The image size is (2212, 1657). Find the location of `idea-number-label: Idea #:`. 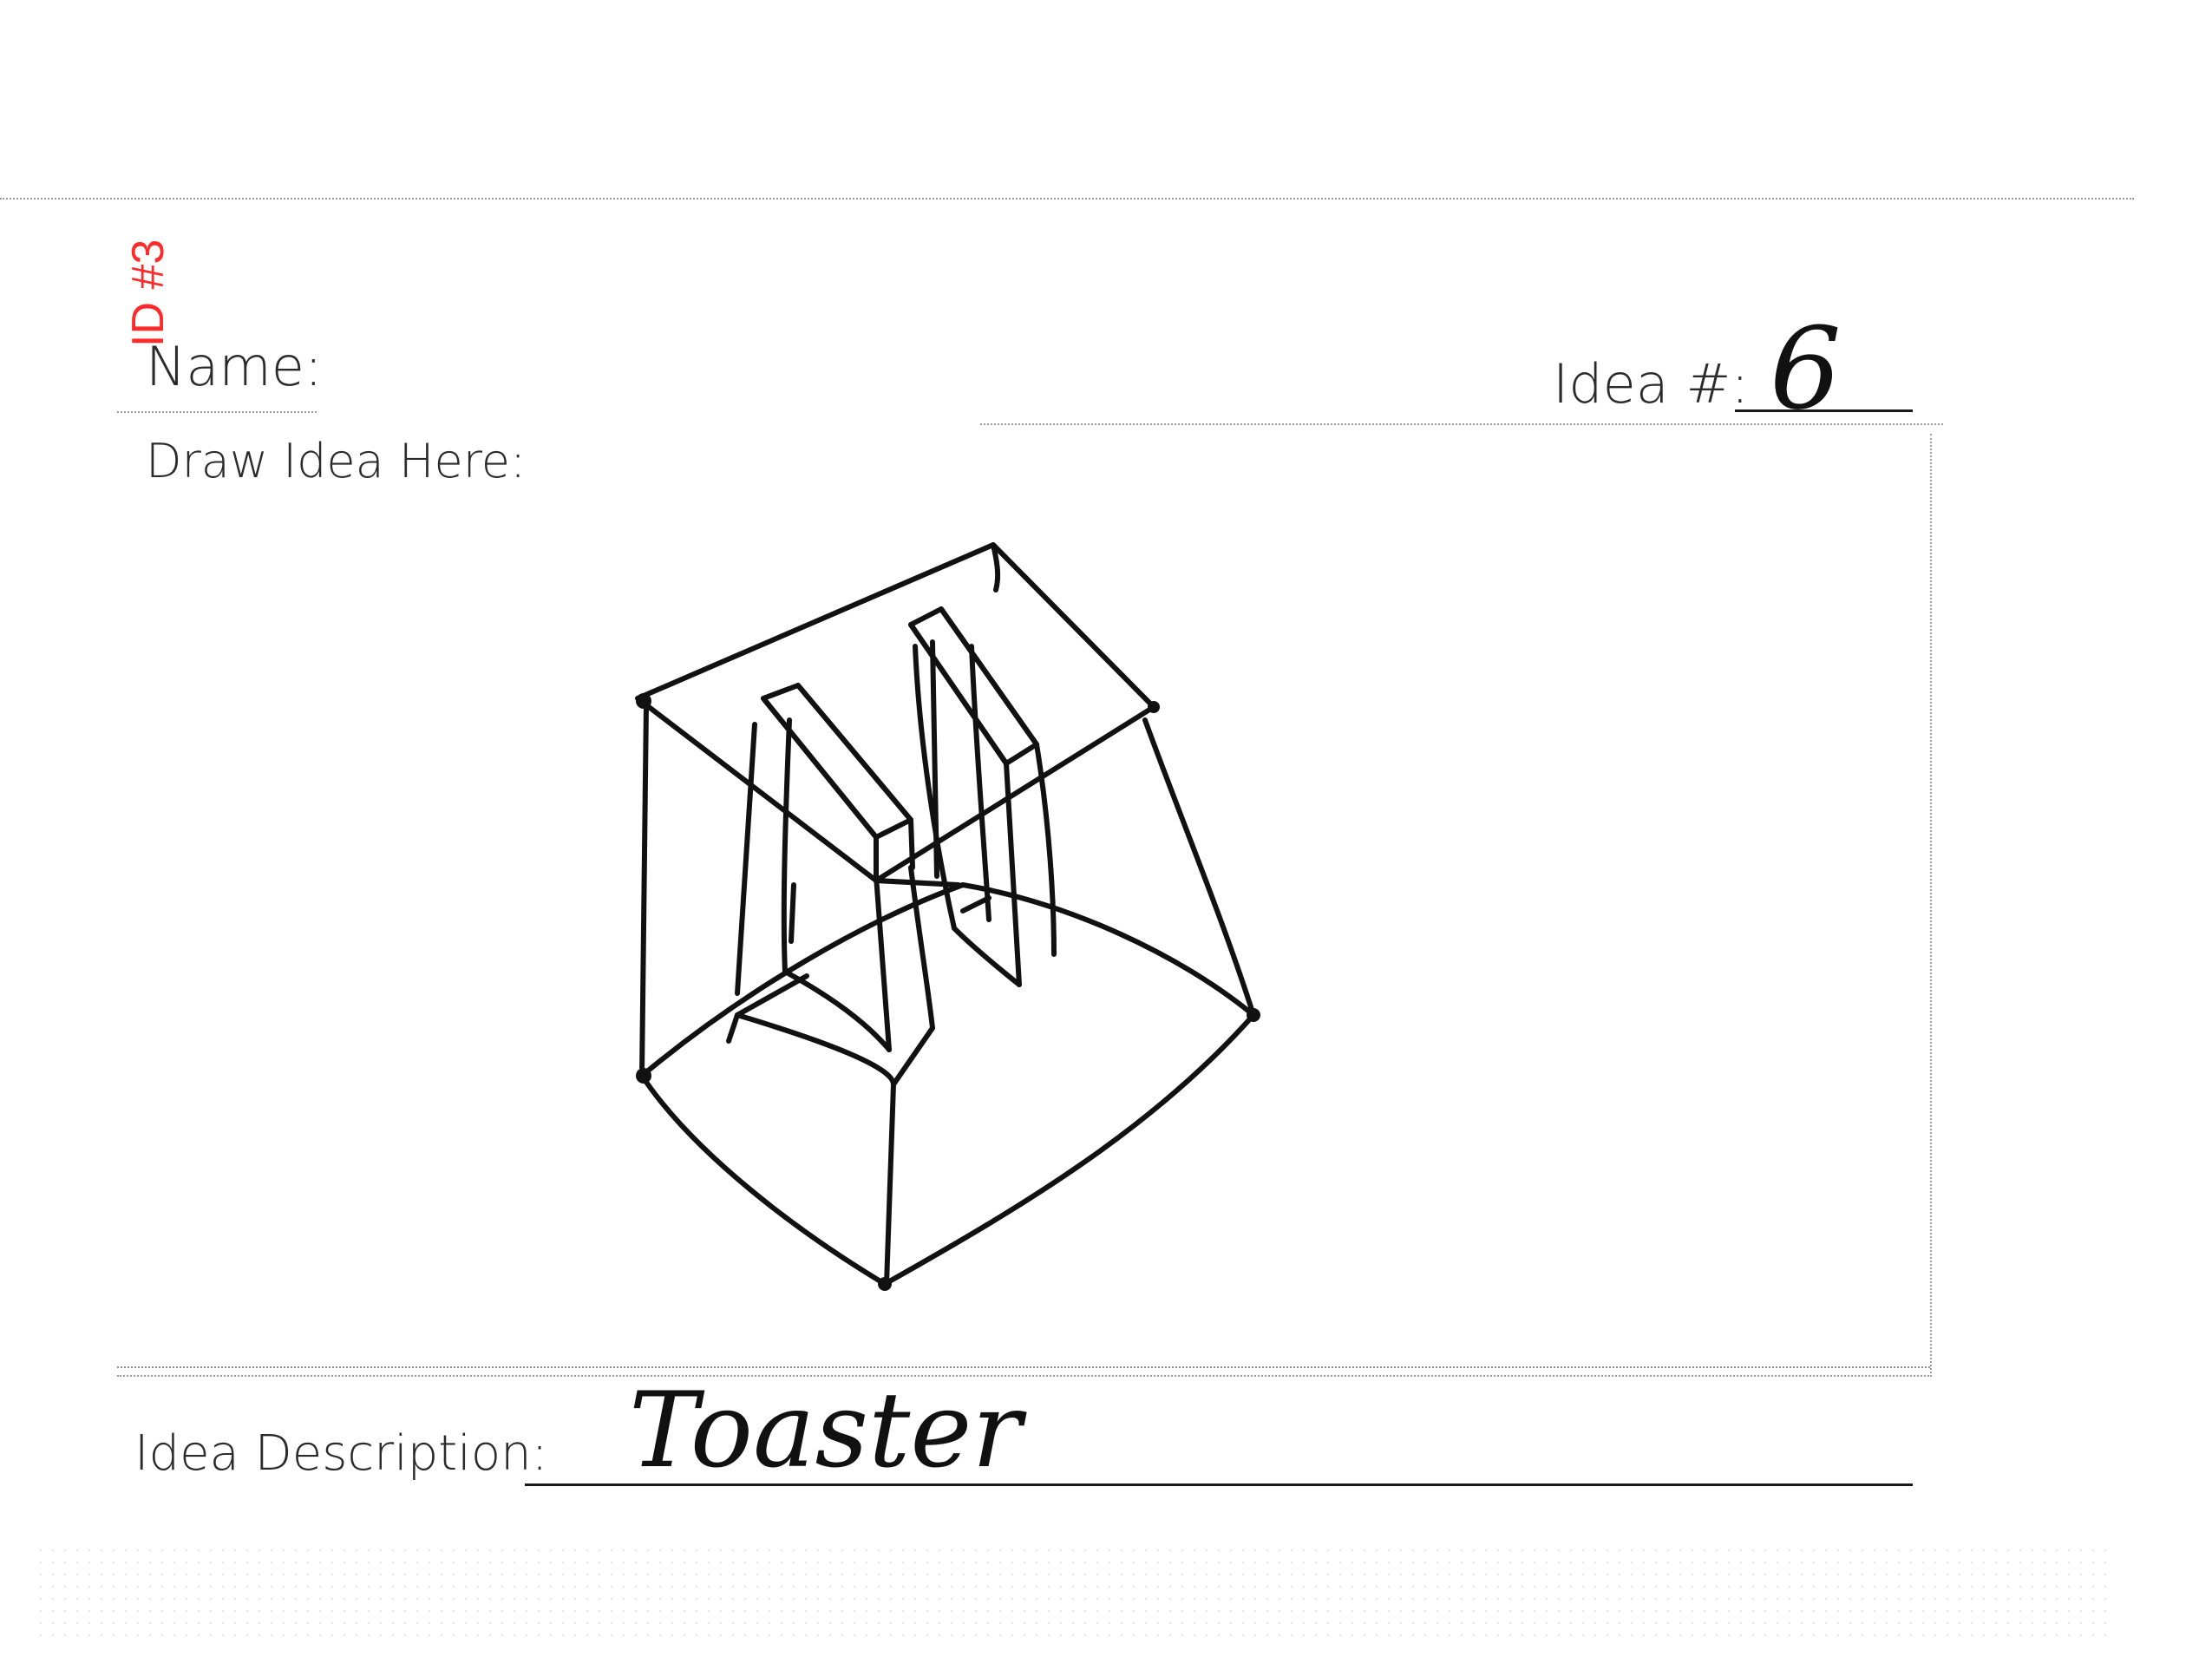

idea-number-label: Idea #: is located at coordinates (1651, 384).